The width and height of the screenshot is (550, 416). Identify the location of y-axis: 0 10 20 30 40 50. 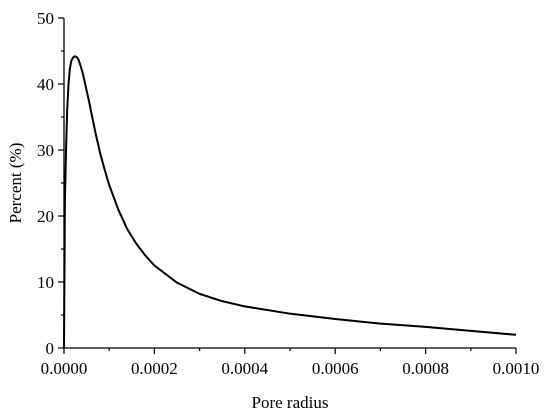
(51, 183).